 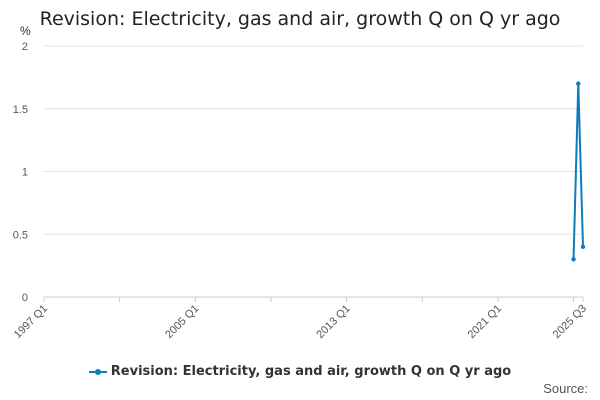 What do you see at coordinates (485, 322) in the screenshot?
I see `x-tick-label: 2021 Q1` at bounding box center [485, 322].